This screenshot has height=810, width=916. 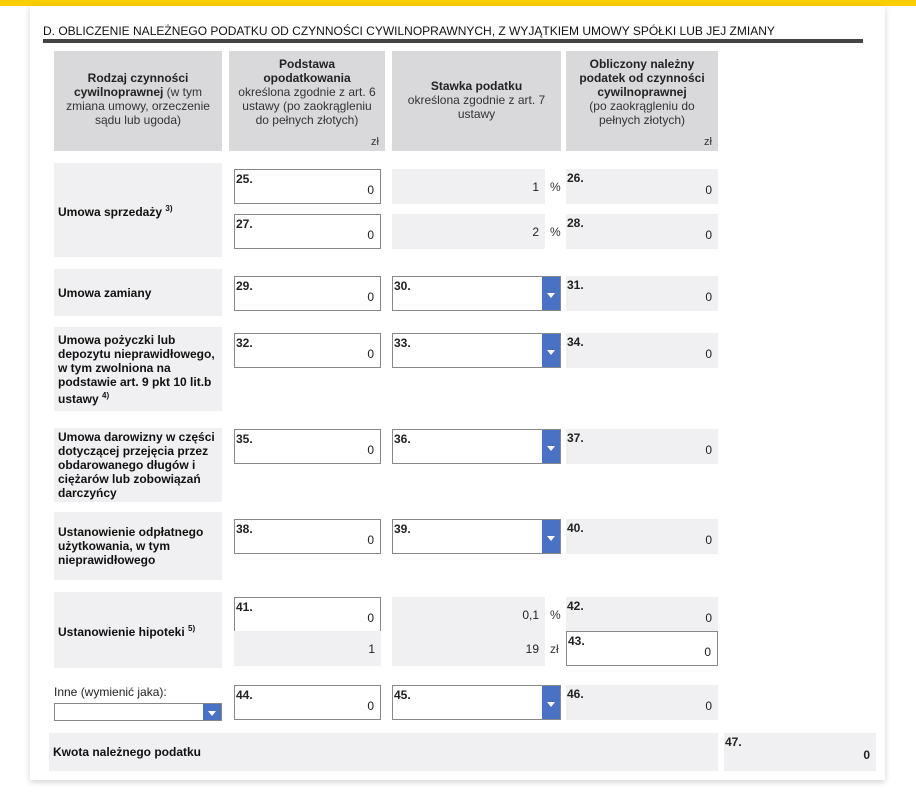 What do you see at coordinates (642, 350) in the screenshot?
I see `field-34: 34. 0` at bounding box center [642, 350].